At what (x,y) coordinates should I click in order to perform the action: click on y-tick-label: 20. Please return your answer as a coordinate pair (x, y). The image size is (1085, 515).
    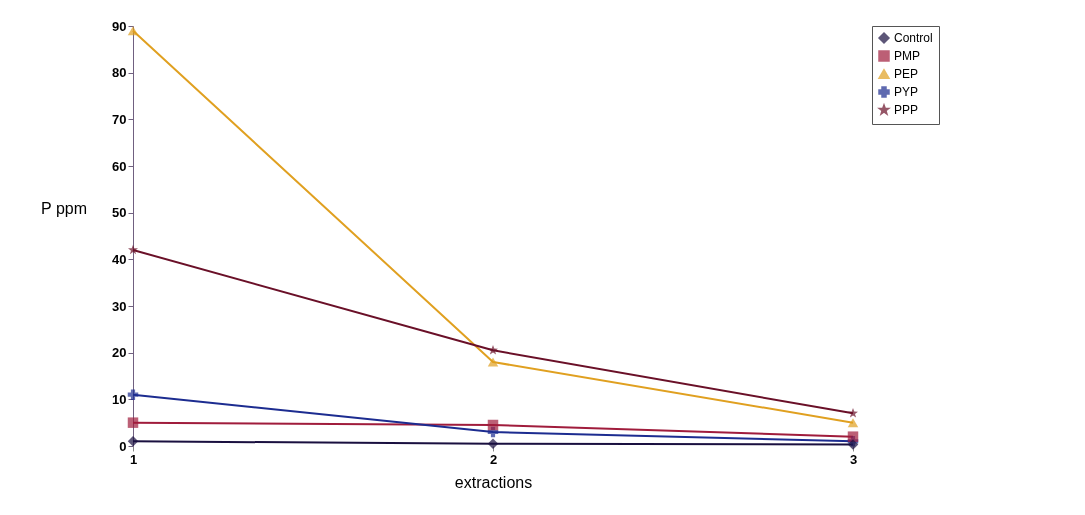
    Looking at the image, I should click on (119, 353).